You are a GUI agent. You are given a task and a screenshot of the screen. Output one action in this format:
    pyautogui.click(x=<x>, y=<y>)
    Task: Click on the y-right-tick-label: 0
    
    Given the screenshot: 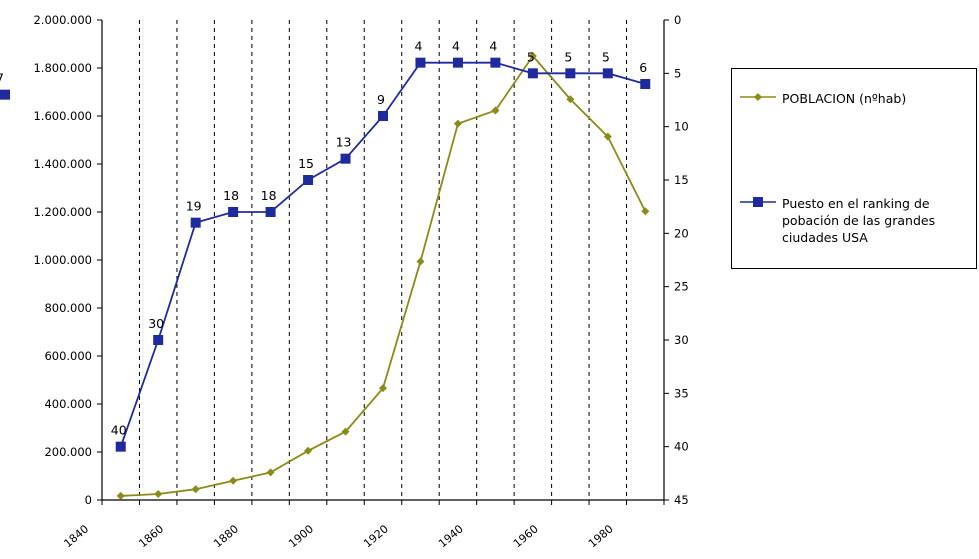 What is the action you would take?
    pyautogui.click(x=677, y=20)
    